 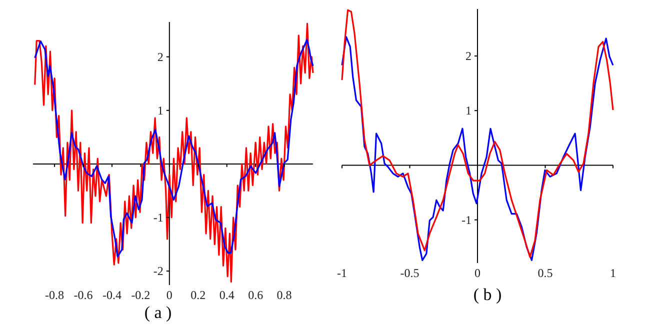 What do you see at coordinates (198, 295) in the screenshot?
I see `x-tick-label: 0.2` at bounding box center [198, 295].